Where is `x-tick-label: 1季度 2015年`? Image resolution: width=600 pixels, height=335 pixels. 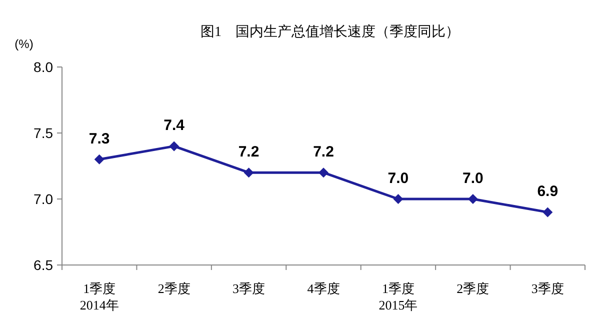 x-tick-label: 1季度 2015年 is located at coordinates (398, 296).